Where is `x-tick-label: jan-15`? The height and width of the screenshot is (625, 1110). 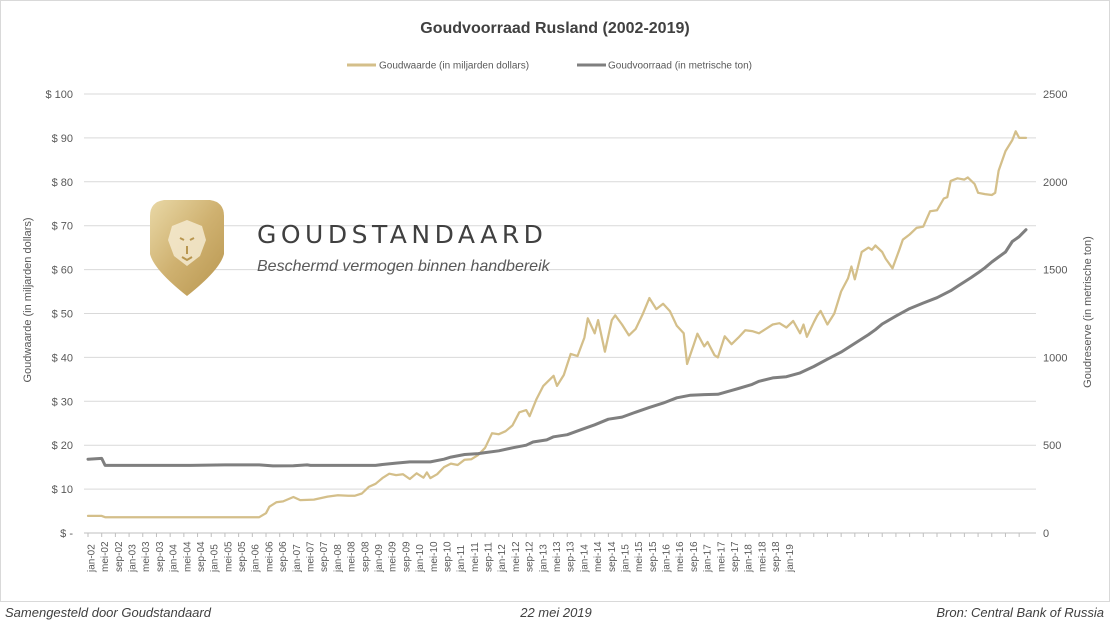
x-tick-label: jan-15 is located at coordinates (625, 558).